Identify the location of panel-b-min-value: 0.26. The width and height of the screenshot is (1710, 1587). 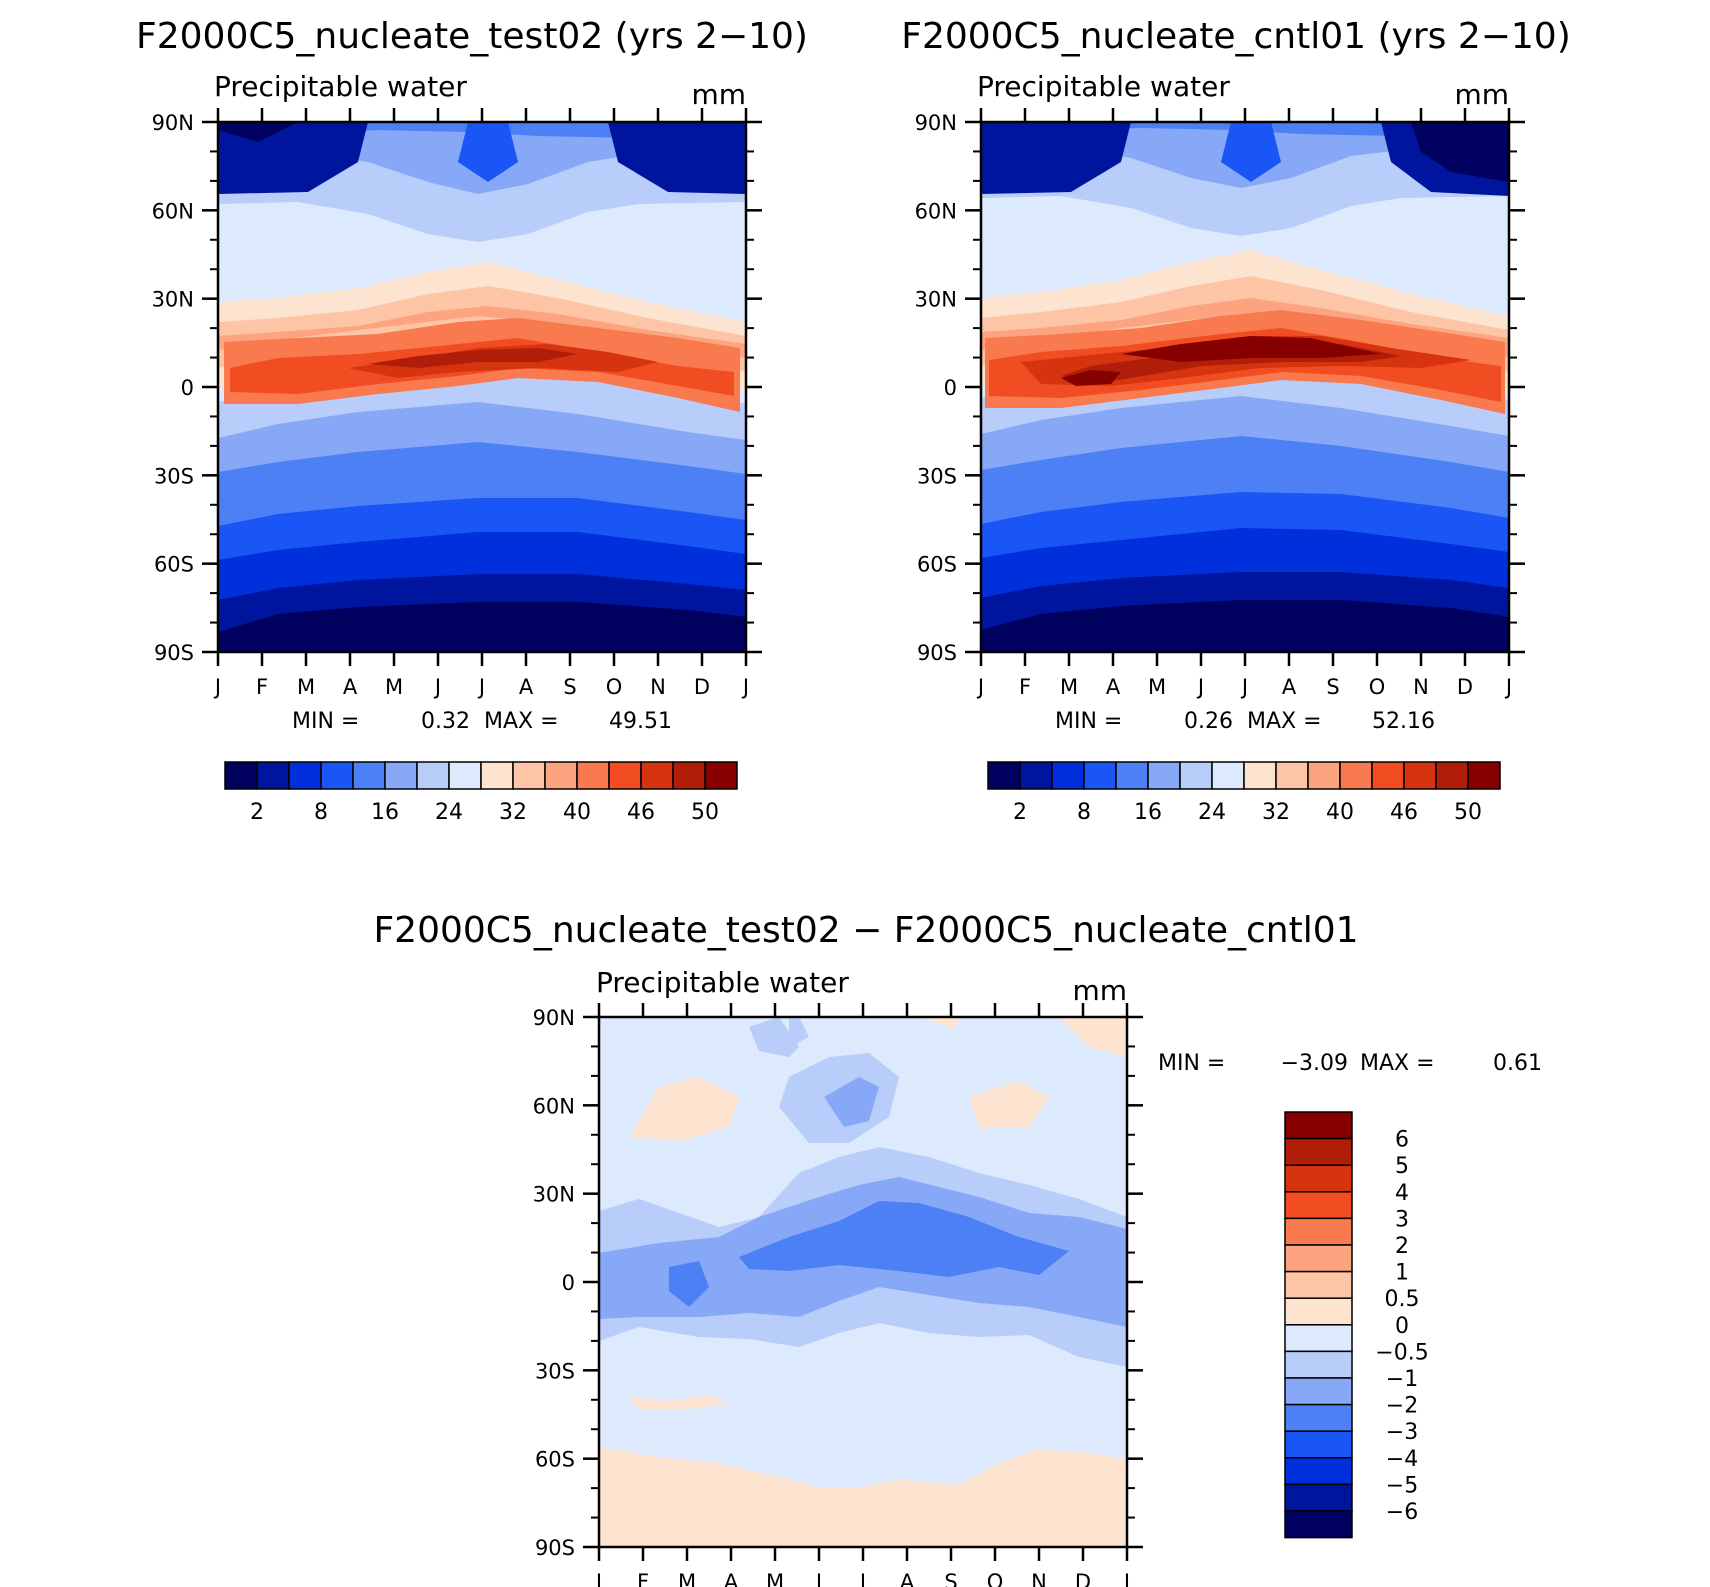
(1208, 721).